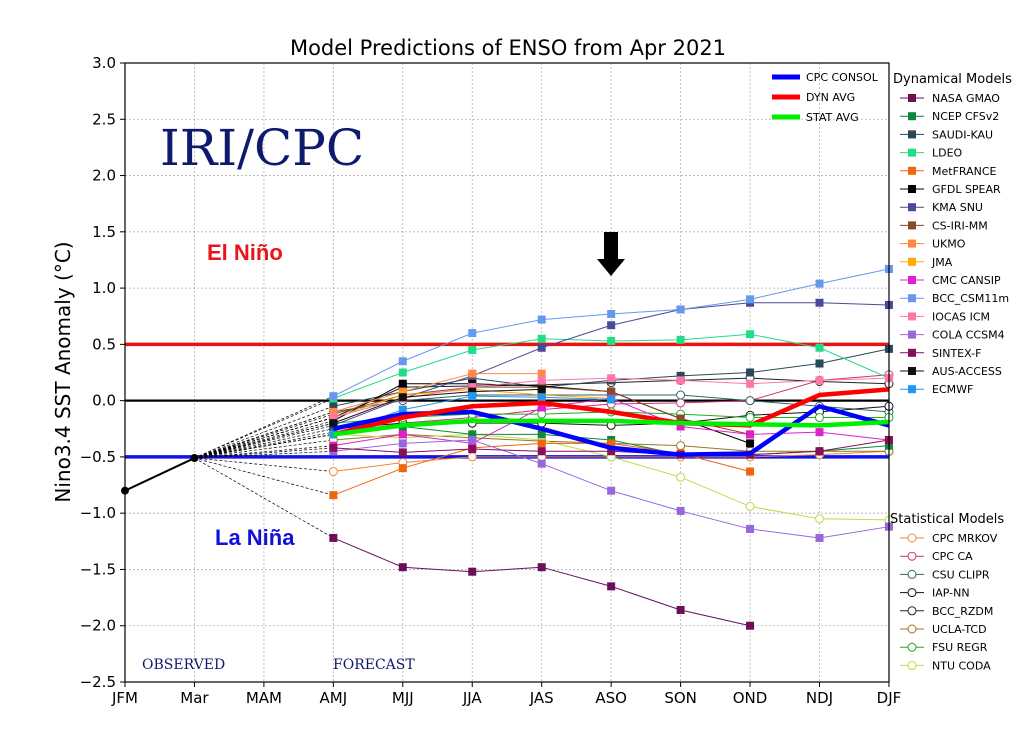  What do you see at coordinates (962, 134) in the screenshot?
I see `legend-label: SAUDI-KAU` at bounding box center [962, 134].